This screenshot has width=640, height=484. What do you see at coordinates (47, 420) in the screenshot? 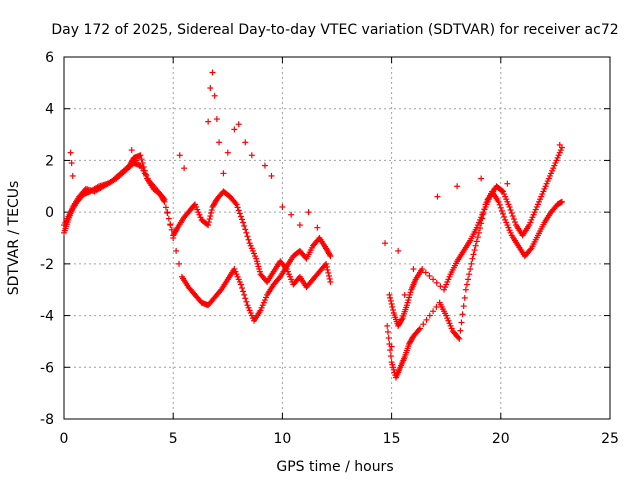
I see `y-tick-label: -8` at bounding box center [47, 420].